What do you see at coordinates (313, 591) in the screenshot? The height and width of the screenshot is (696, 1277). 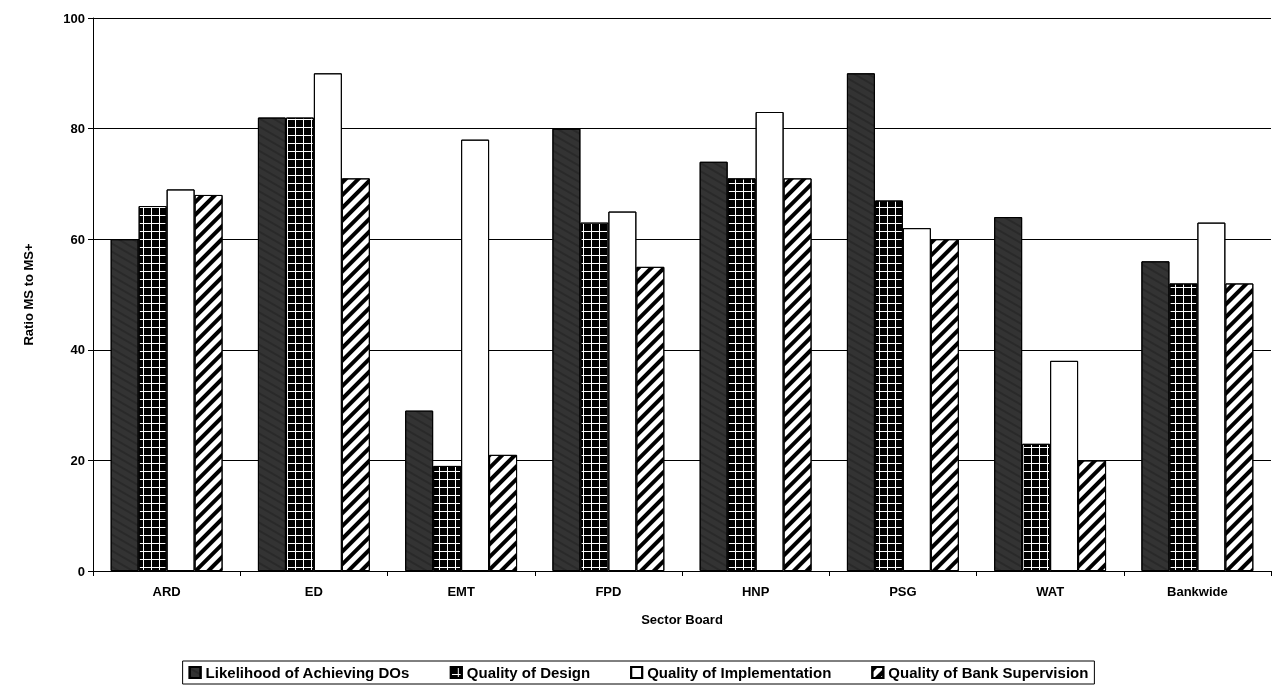 I see `x-tick-label: ED` at bounding box center [313, 591].